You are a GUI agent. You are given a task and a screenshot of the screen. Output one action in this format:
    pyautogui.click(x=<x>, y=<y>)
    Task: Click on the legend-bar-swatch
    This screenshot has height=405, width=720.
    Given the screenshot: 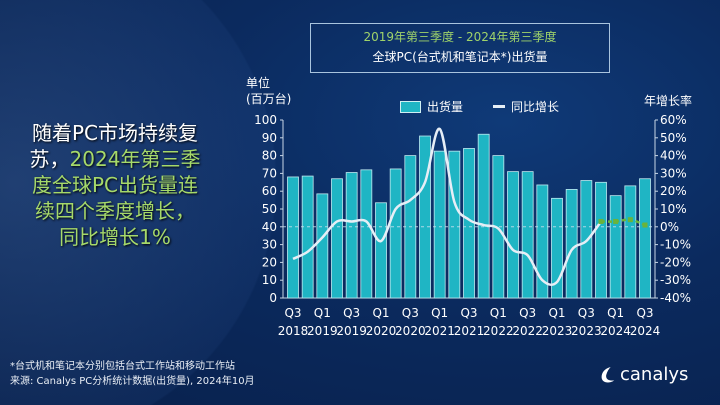 What is the action you would take?
    pyautogui.click(x=410, y=106)
    